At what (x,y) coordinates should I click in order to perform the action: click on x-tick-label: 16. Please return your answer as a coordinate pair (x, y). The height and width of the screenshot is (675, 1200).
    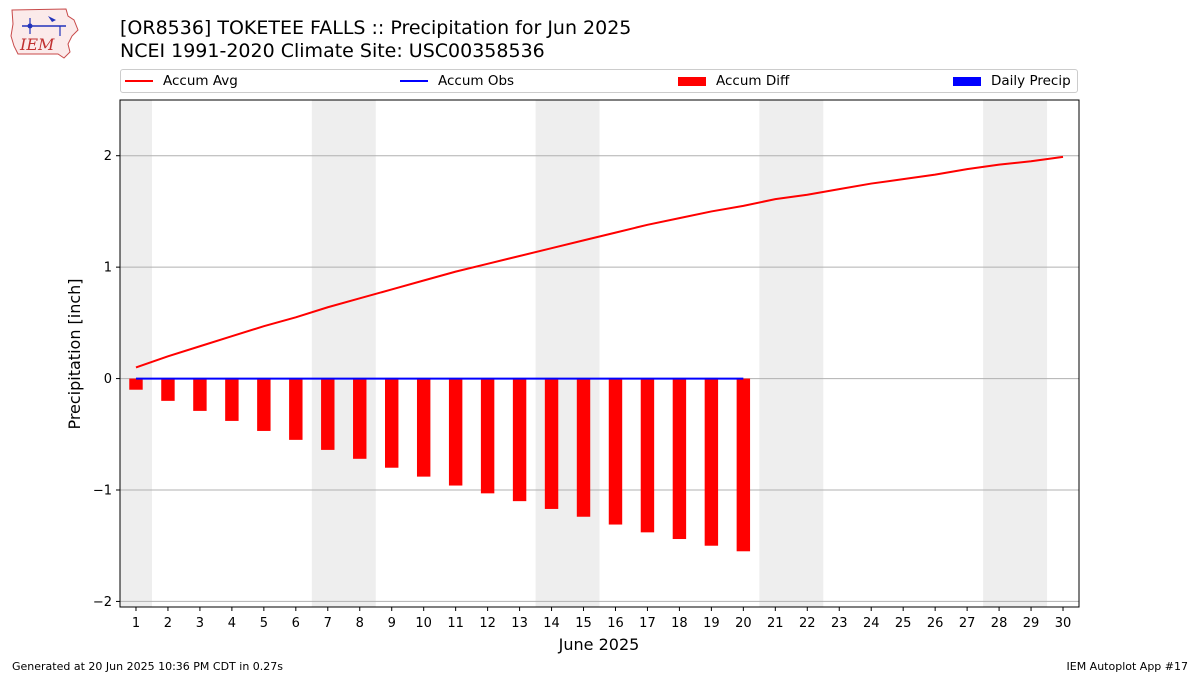
    Looking at the image, I should click on (615, 623).